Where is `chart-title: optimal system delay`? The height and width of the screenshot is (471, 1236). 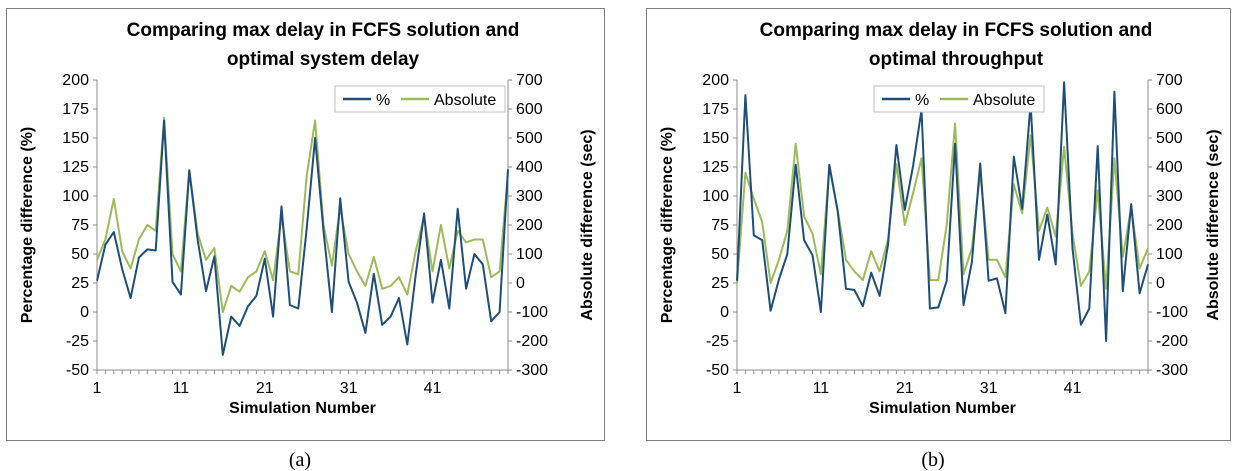
chart-title: optimal system delay is located at coordinates (323, 59).